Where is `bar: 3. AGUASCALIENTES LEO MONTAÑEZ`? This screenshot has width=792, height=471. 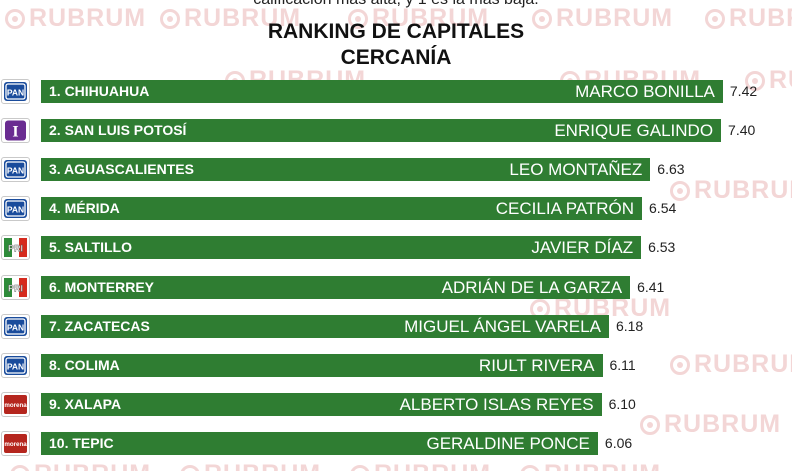
bar: 3. AGUASCALIENTES LEO MONTAÑEZ is located at coordinates (346, 170).